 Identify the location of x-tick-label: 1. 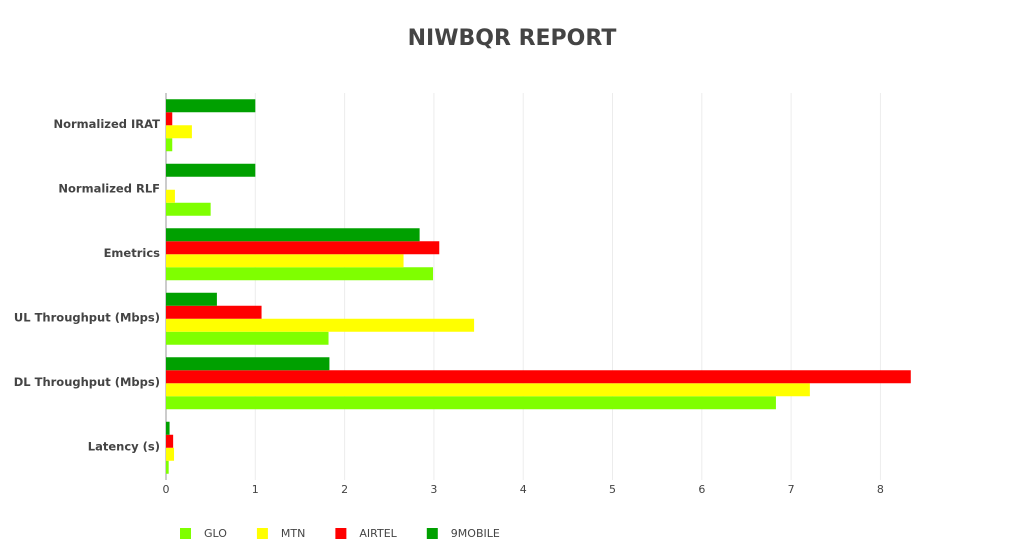
(255, 489).